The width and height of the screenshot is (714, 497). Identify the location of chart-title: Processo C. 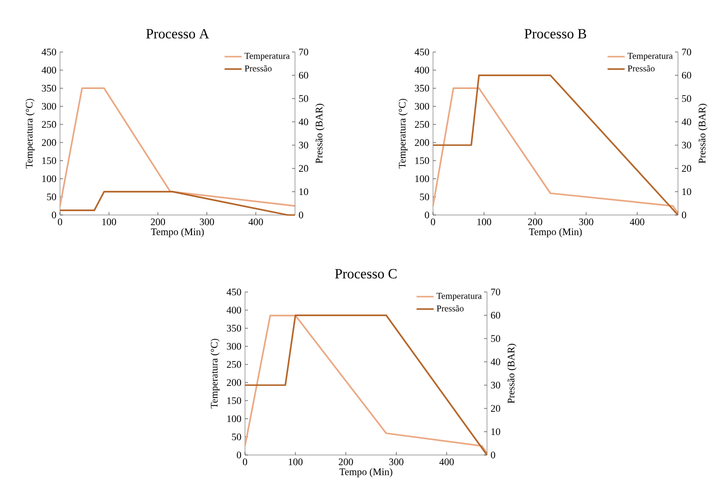
(366, 273).